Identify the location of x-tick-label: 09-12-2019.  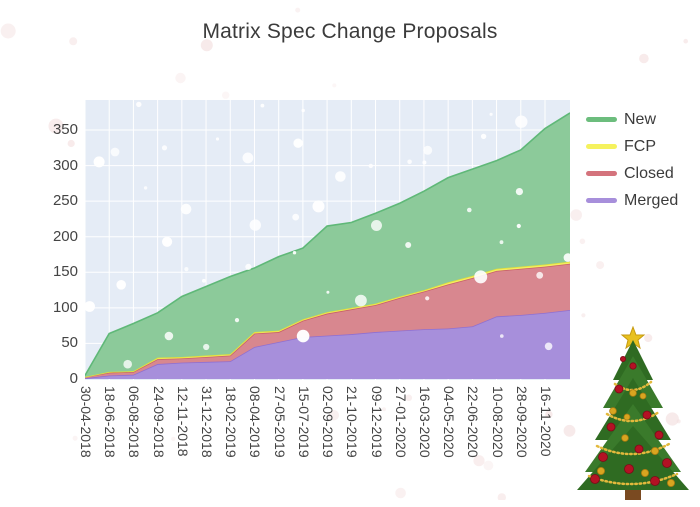
(376, 422).